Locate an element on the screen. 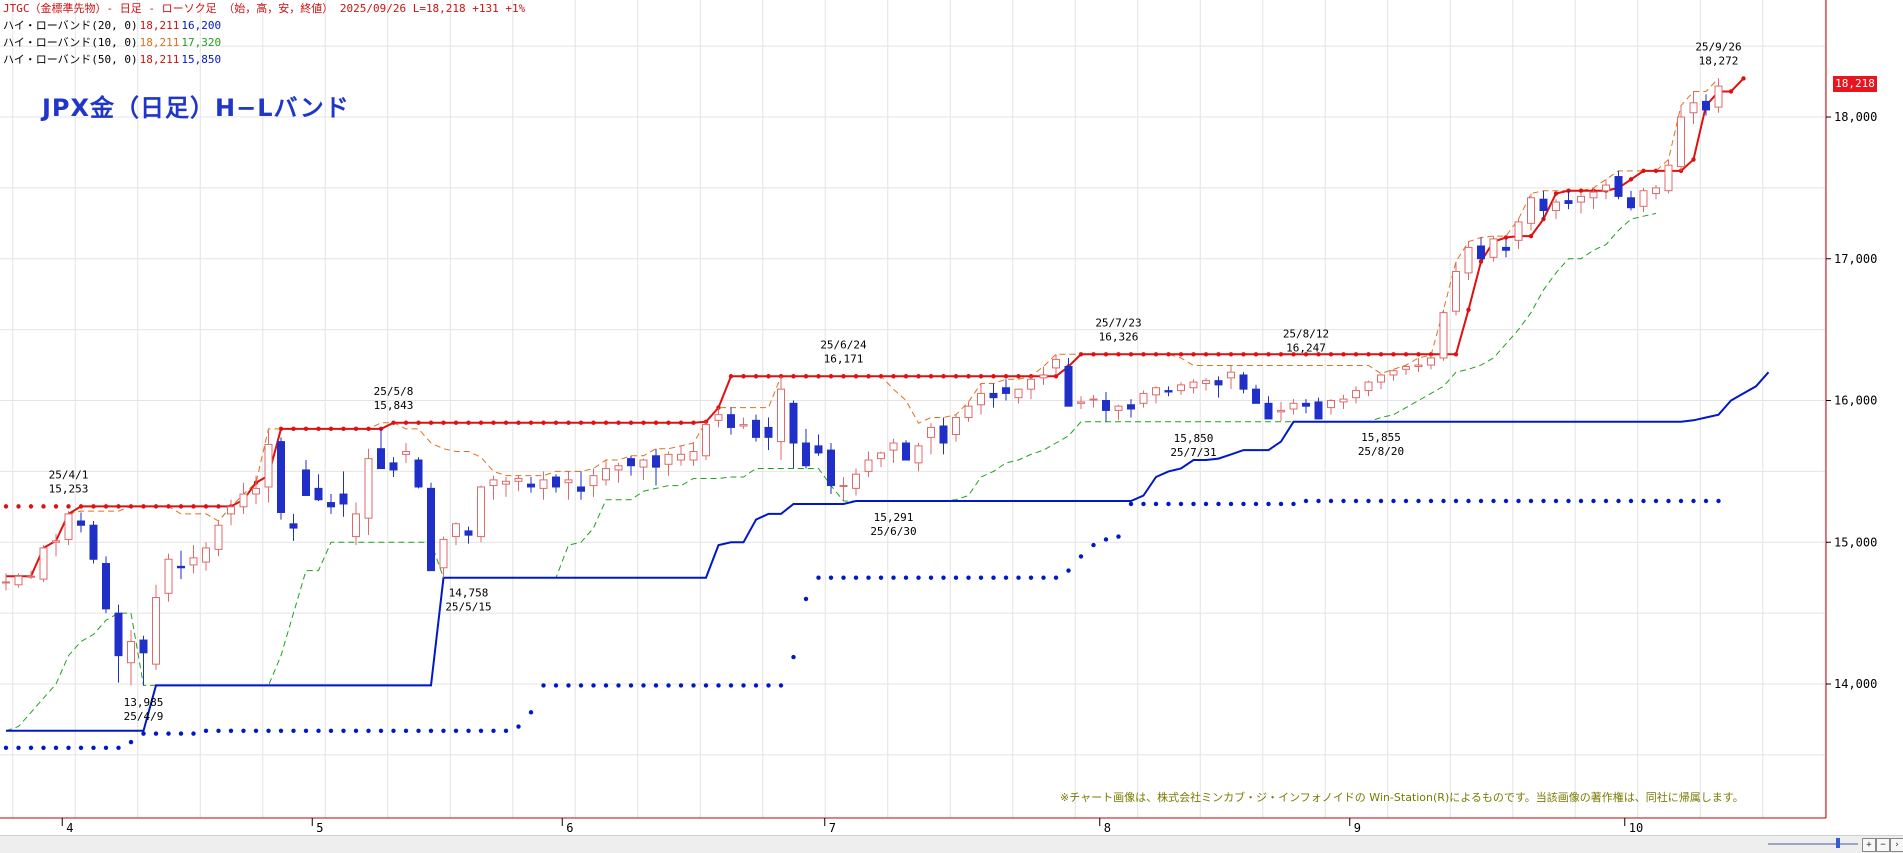 This screenshot has height=853, width=1903. price-tick-label: 16,000 is located at coordinates (1855, 401).